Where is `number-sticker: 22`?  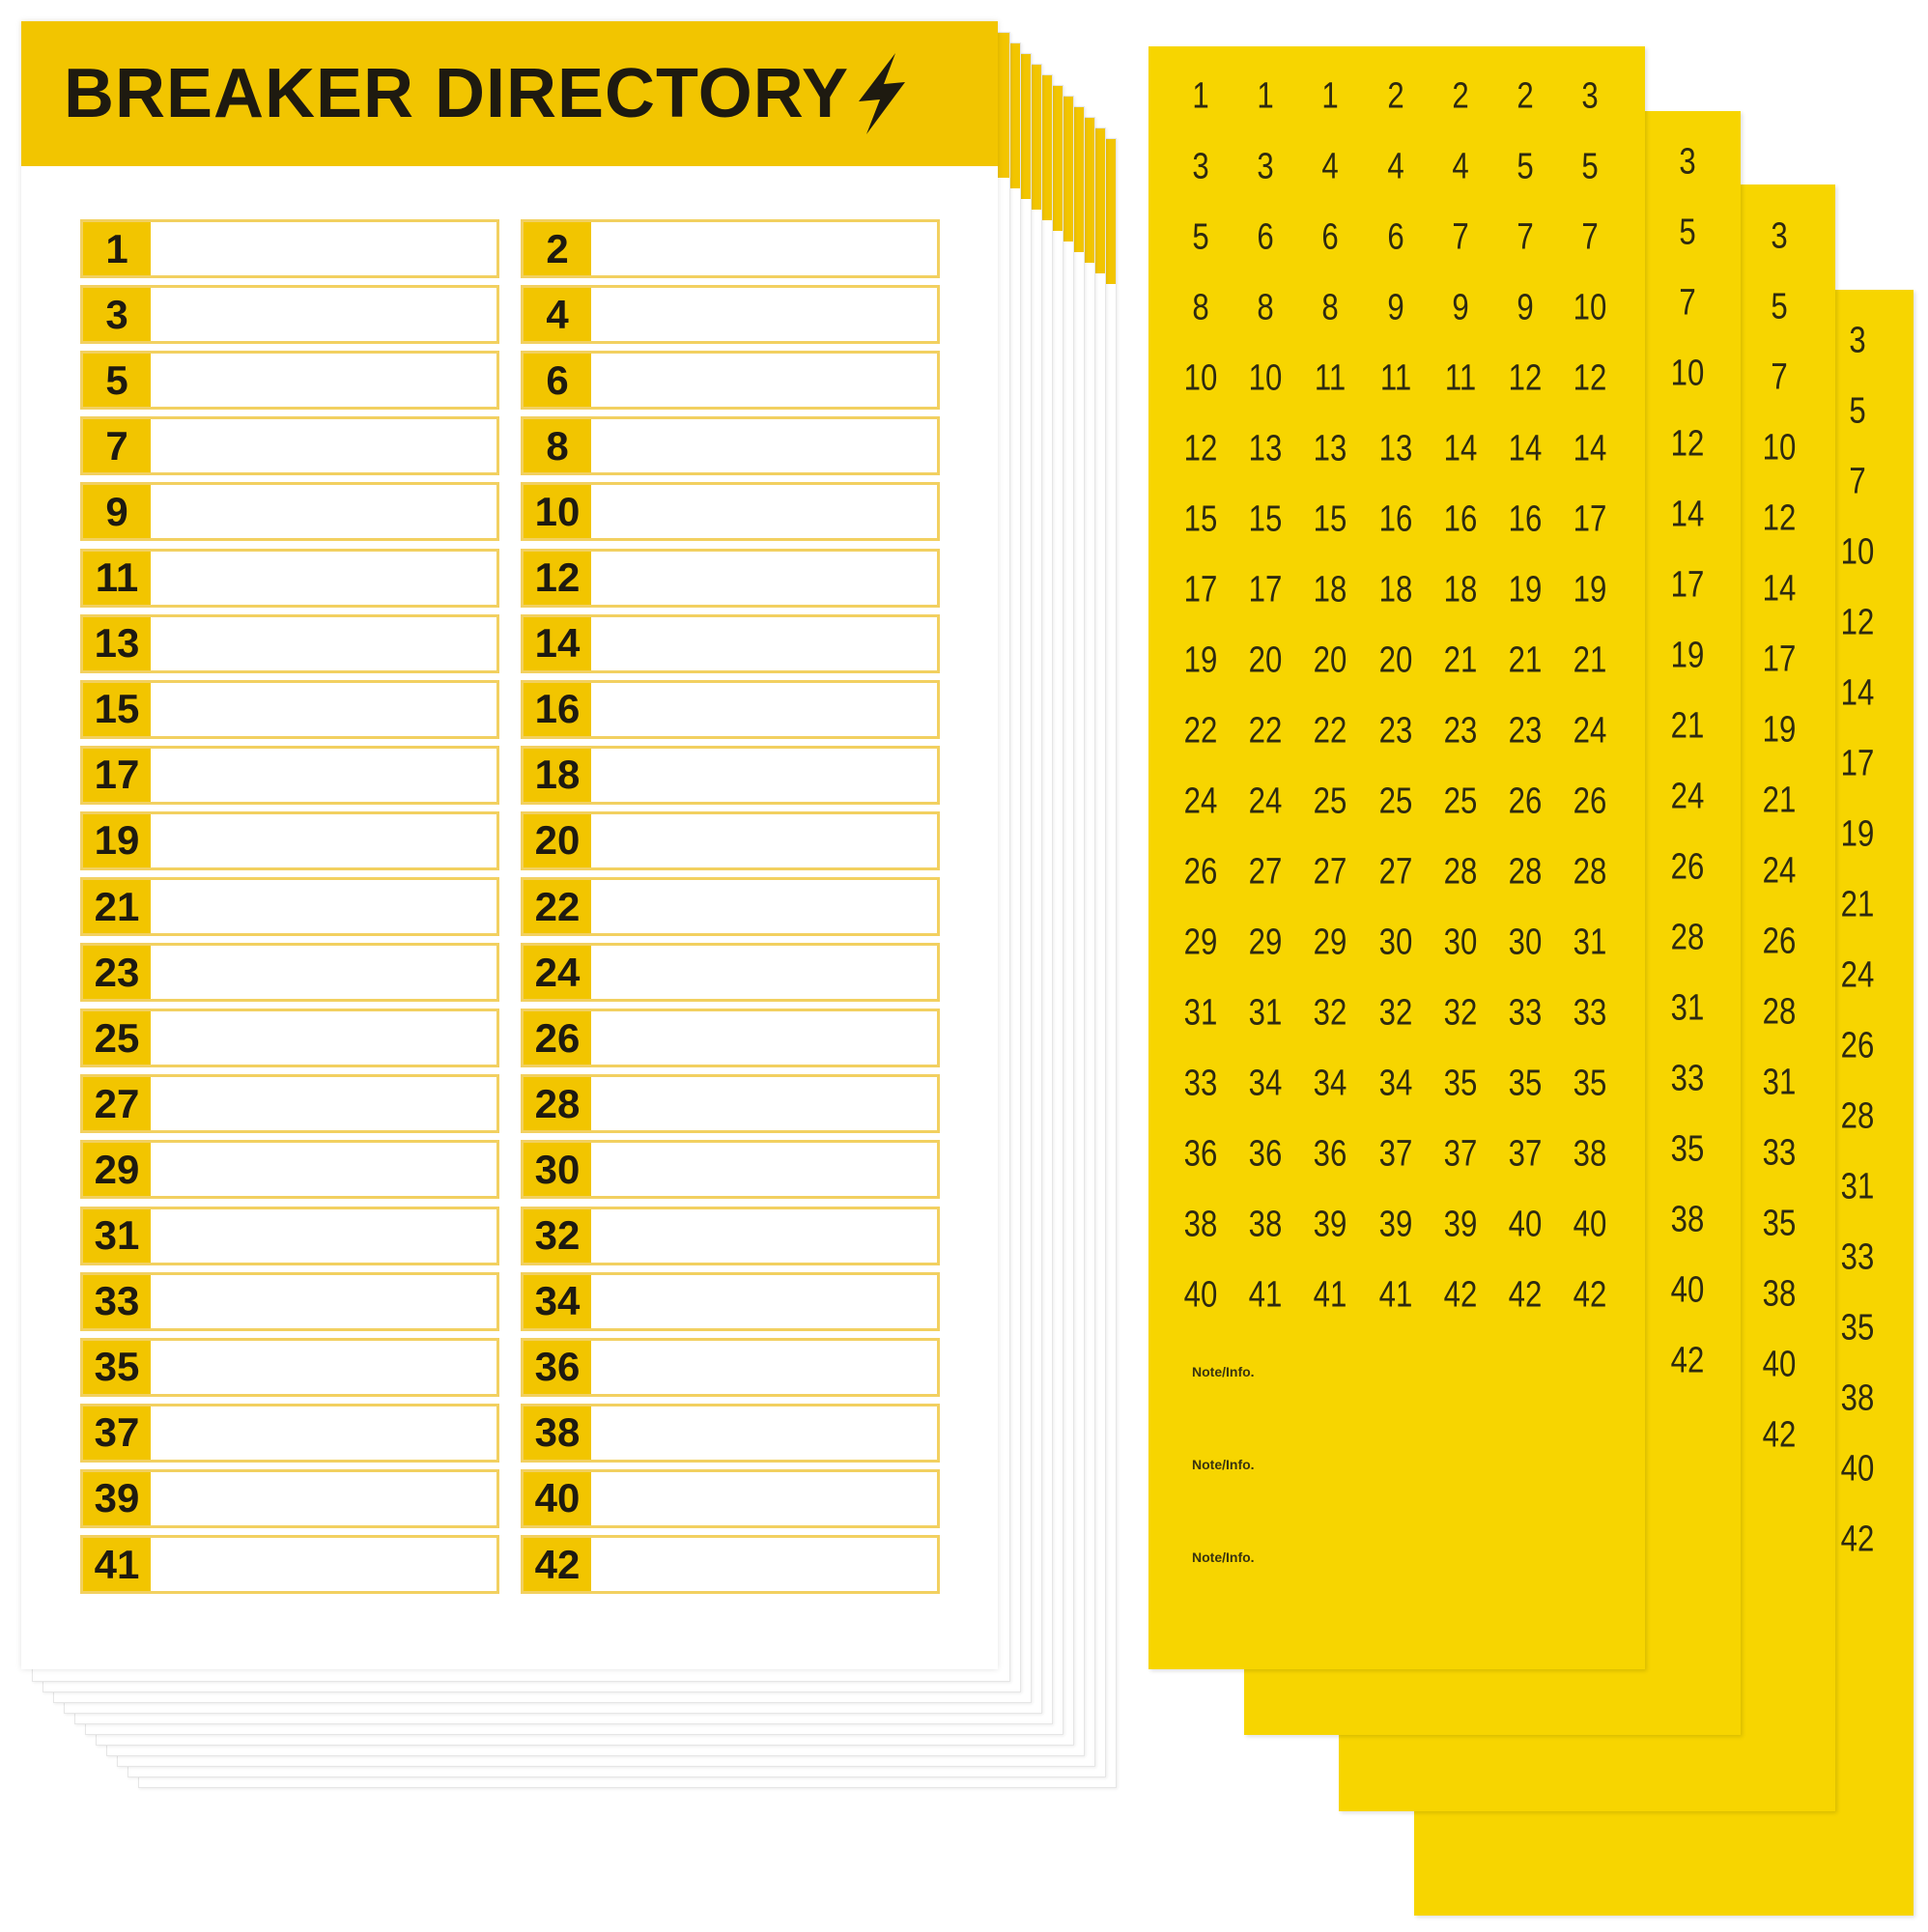
number-sticker: 22 is located at coordinates (1201, 731).